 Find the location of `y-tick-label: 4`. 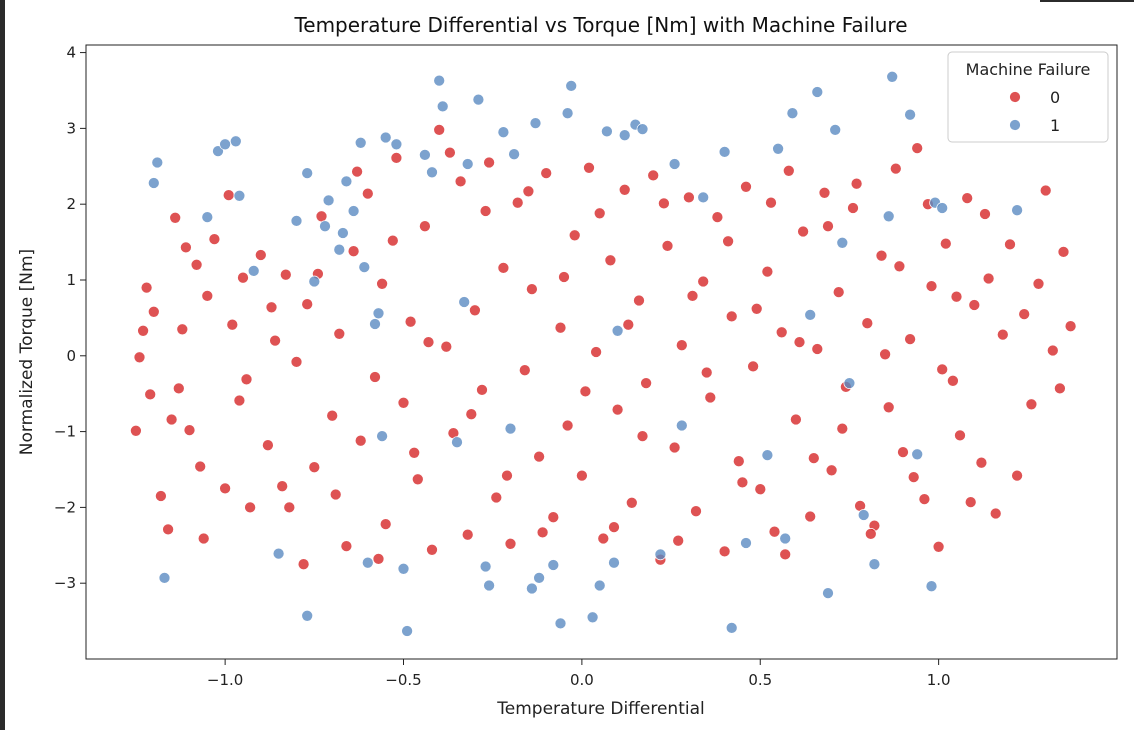

y-tick-label: 4 is located at coordinates (71, 53).